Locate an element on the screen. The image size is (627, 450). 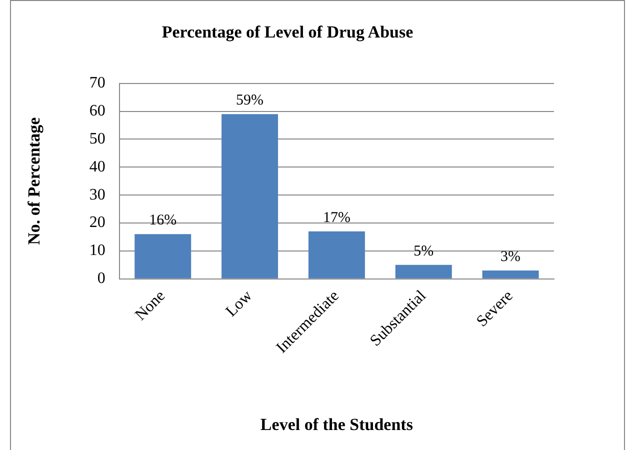
y-tick-label: 30 is located at coordinates (97, 195).